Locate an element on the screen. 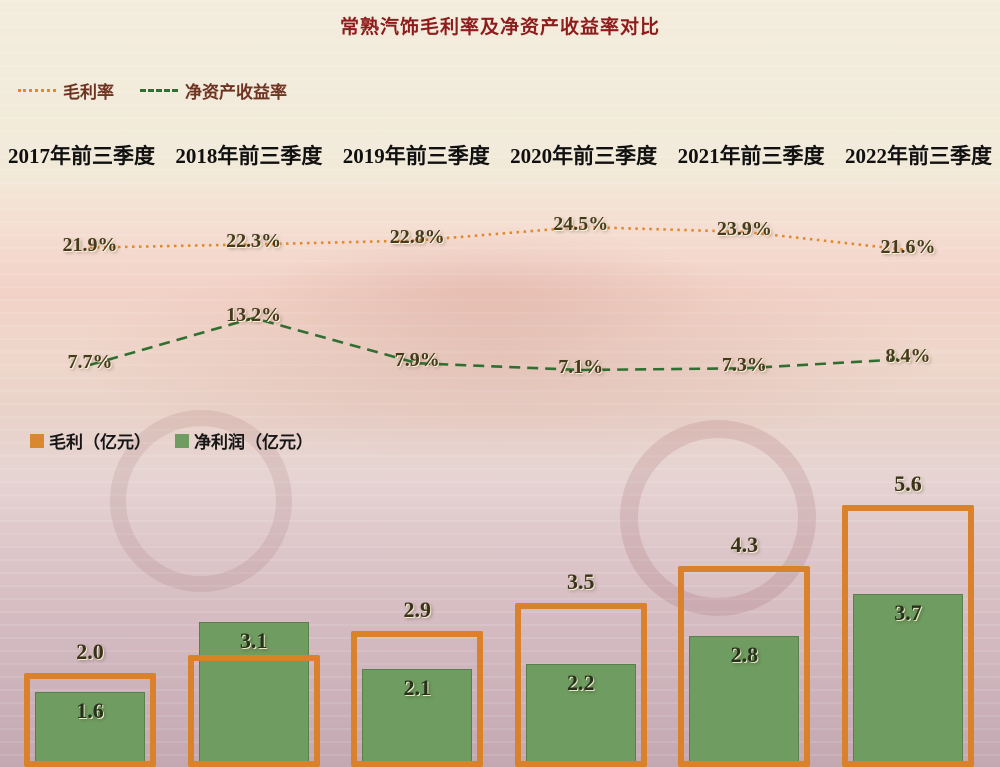  line-chart-legend: 毛利率 净资产收益率 is located at coordinates (152, 90).